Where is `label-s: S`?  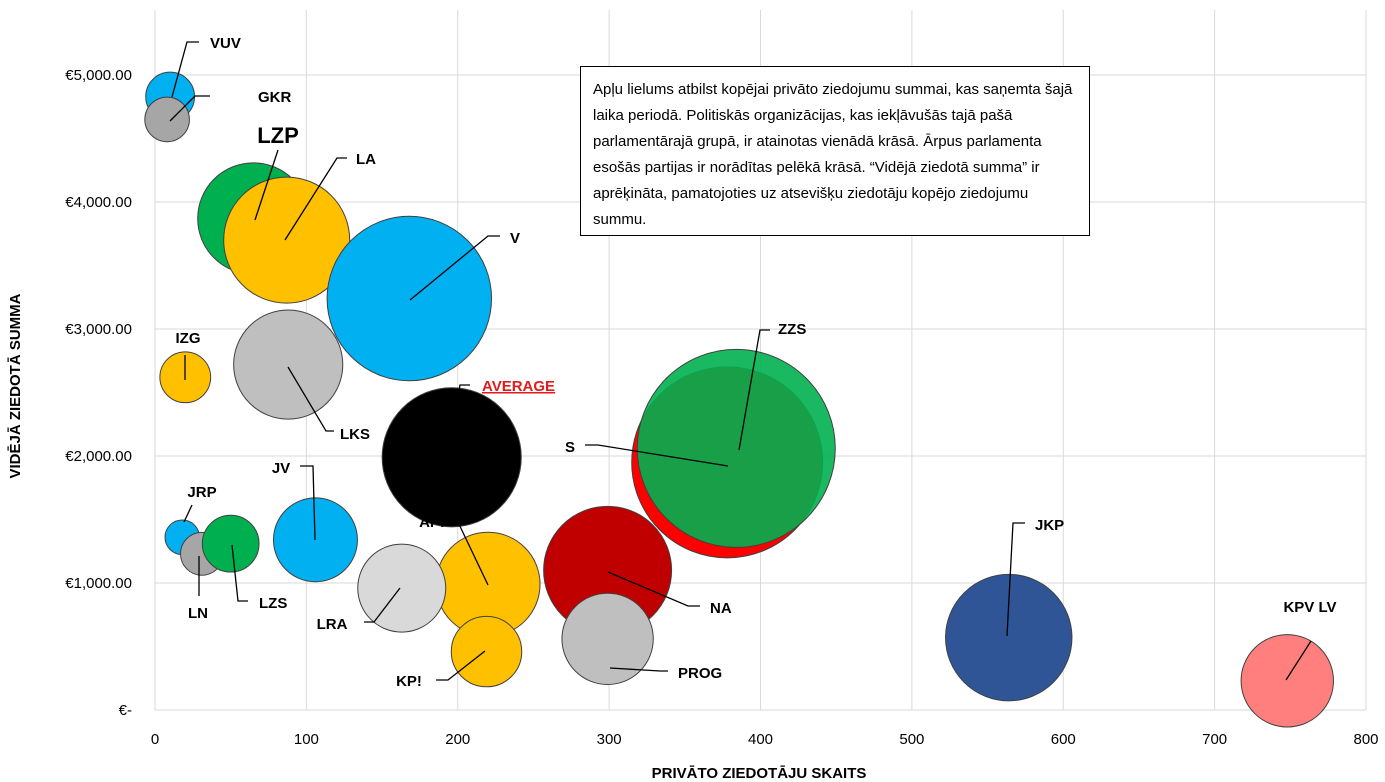 label-s: S is located at coordinates (570, 447).